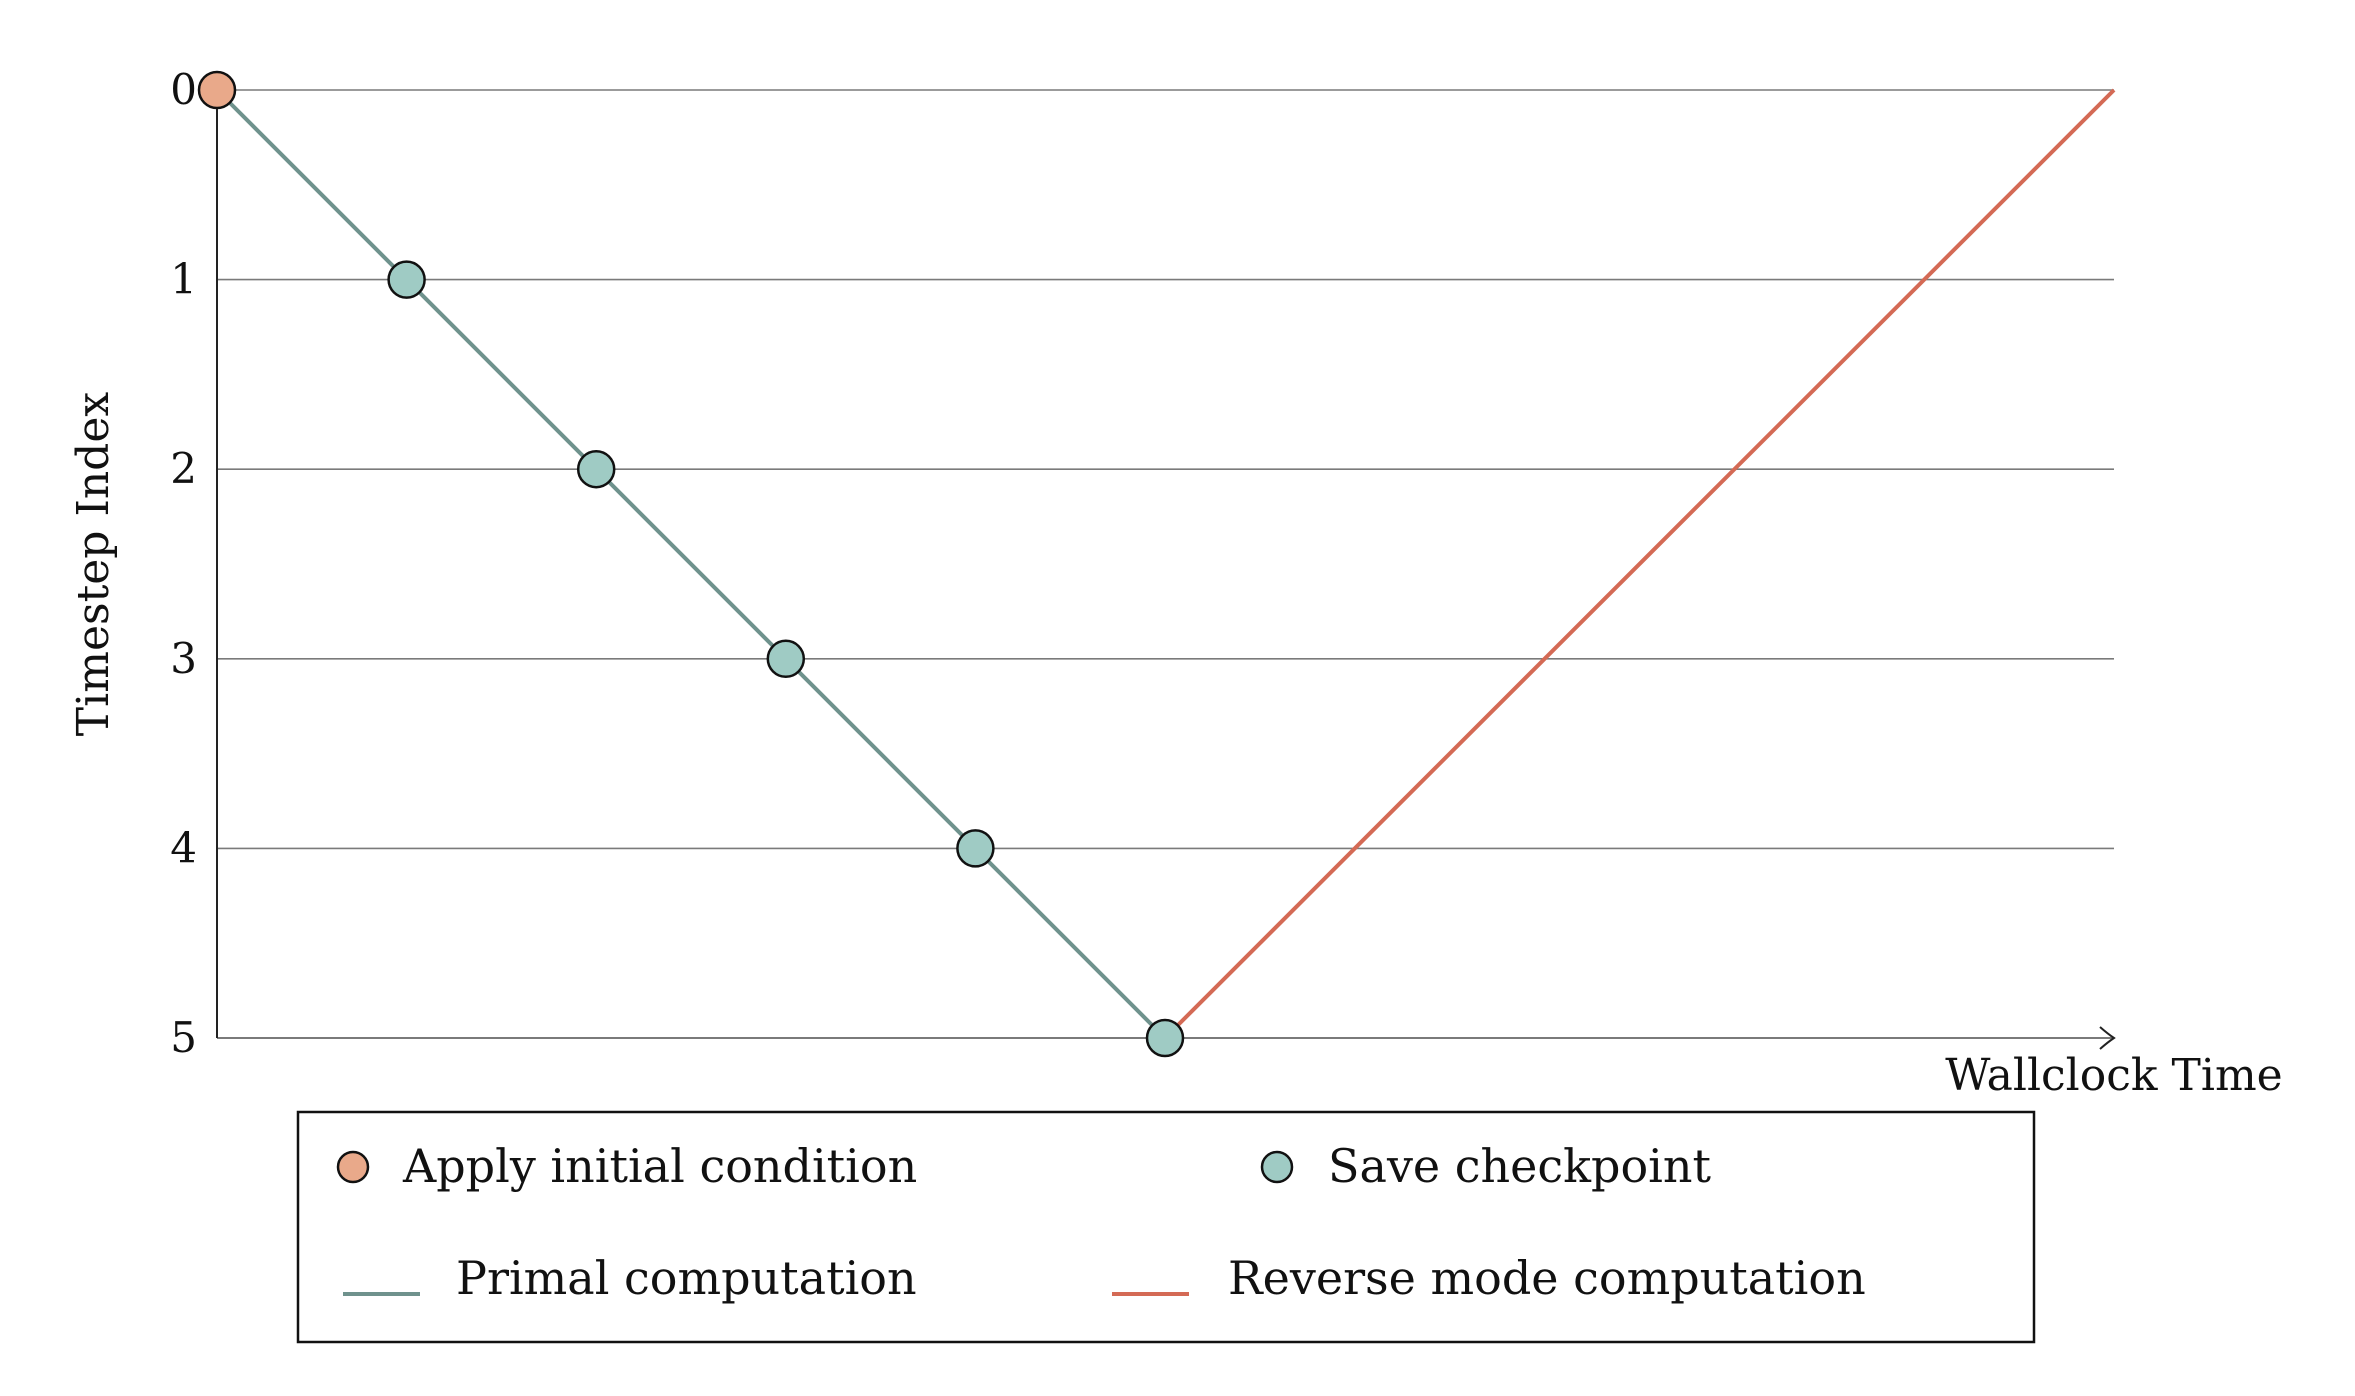 This screenshot has width=2355, height=1396. I want to click on y-tick-label: 5, so click(183, 1037).